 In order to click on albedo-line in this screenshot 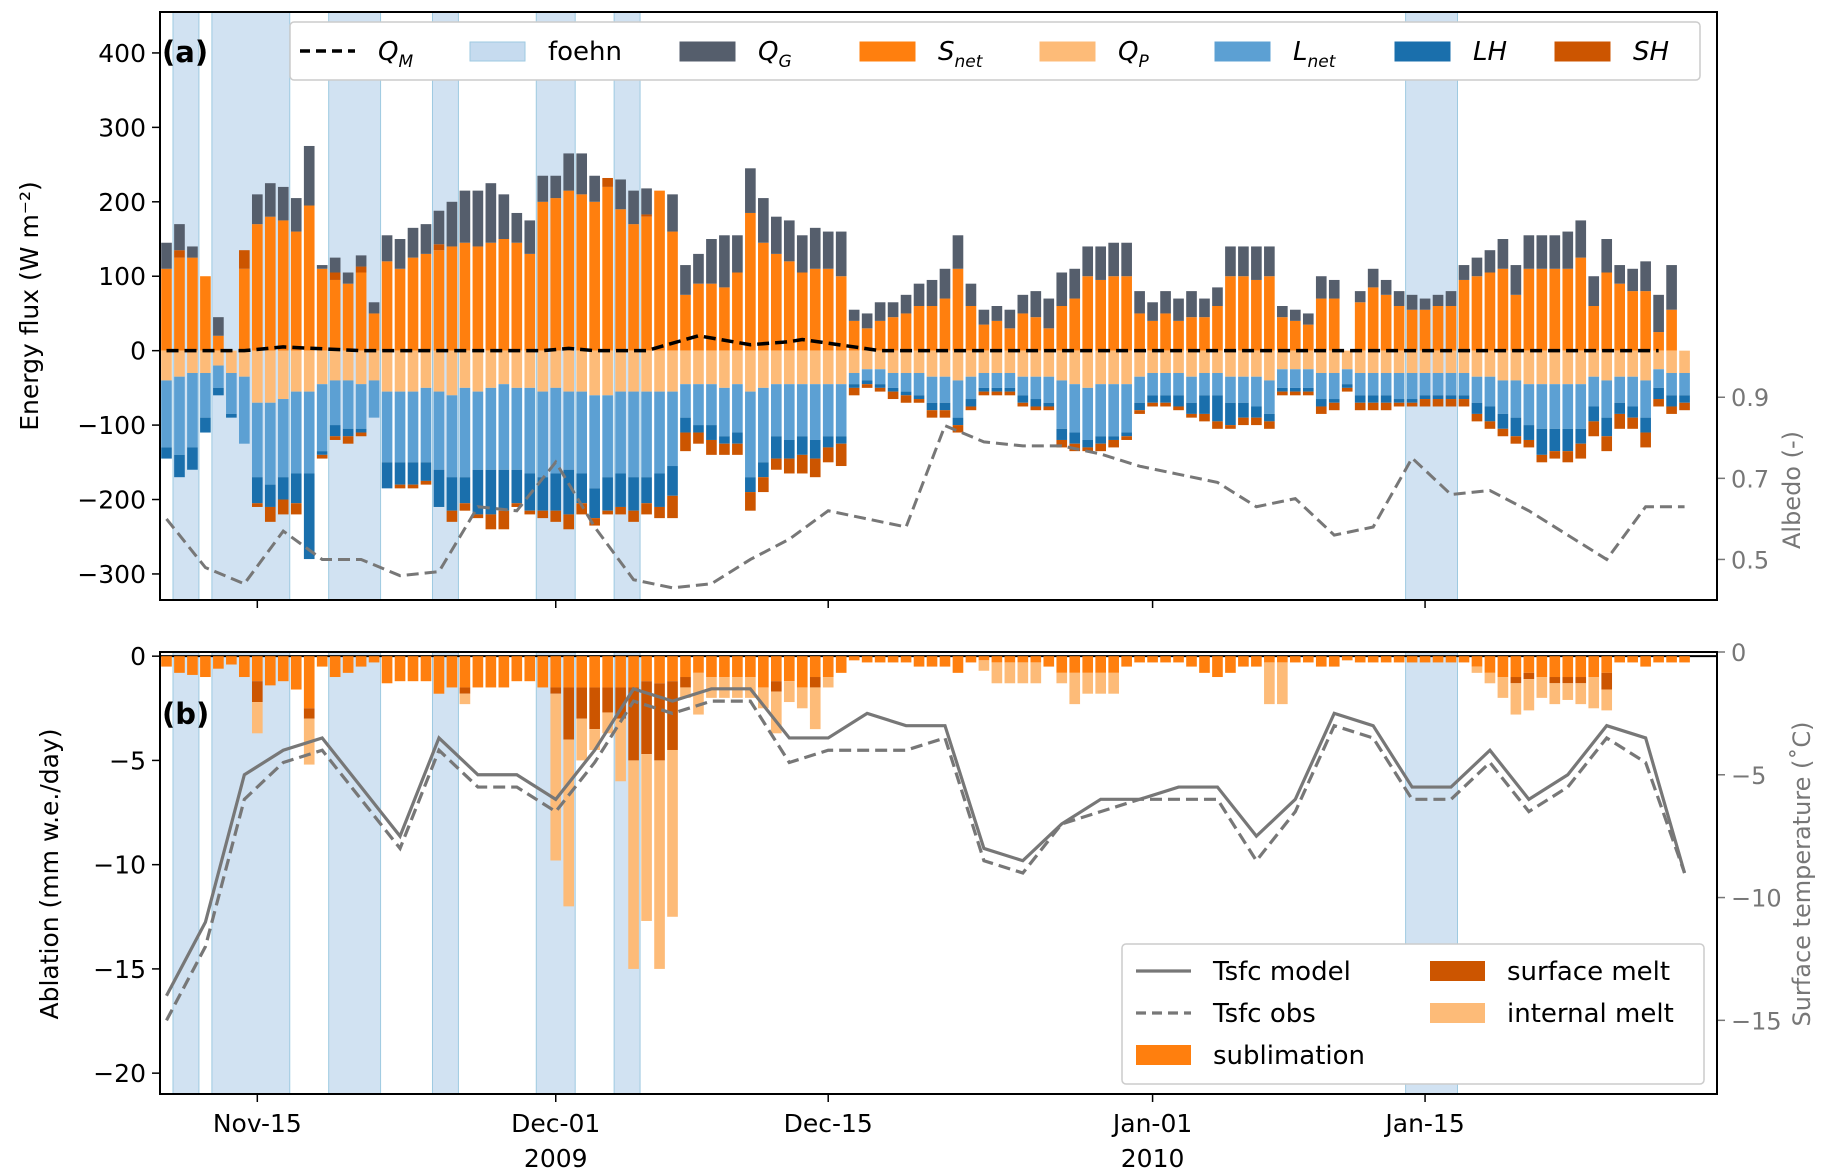, I will do `click(925, 506)`.